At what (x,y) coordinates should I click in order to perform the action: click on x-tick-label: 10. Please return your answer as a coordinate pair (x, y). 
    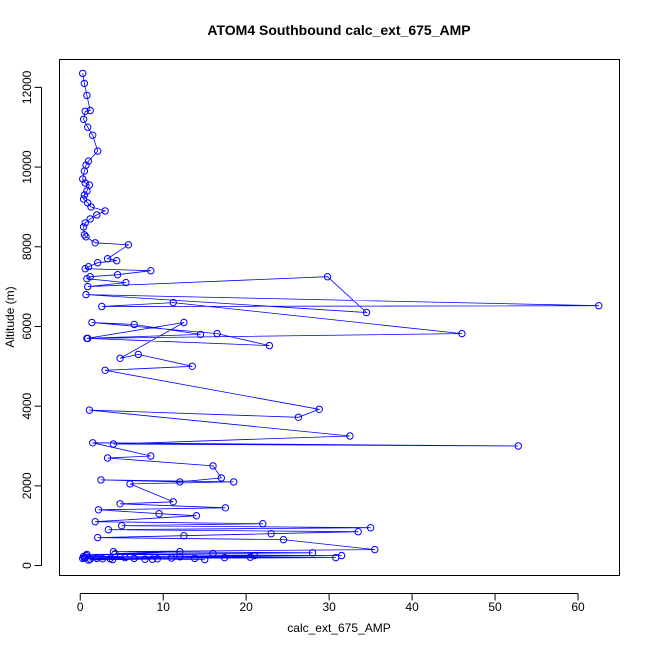
    Looking at the image, I should click on (164, 607).